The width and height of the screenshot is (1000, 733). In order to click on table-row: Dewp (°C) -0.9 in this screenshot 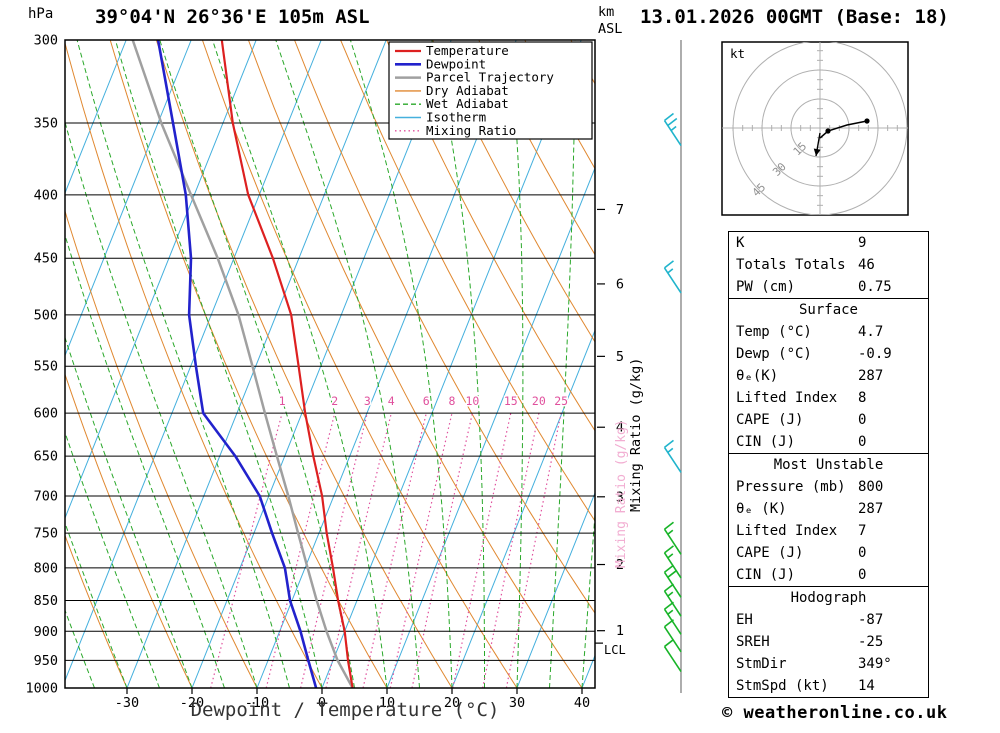, I will do `click(828, 354)`.